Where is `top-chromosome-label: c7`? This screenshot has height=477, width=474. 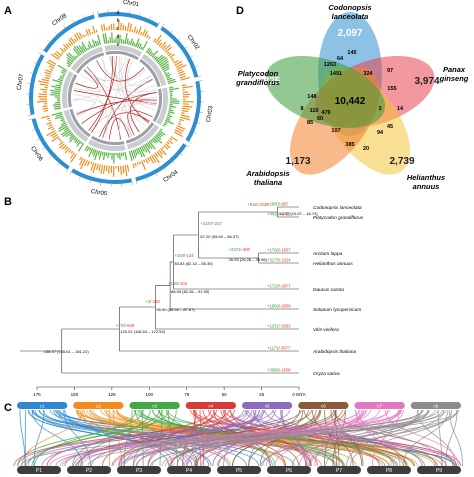 top-chromosome-label: c7 is located at coordinates (379, 406).